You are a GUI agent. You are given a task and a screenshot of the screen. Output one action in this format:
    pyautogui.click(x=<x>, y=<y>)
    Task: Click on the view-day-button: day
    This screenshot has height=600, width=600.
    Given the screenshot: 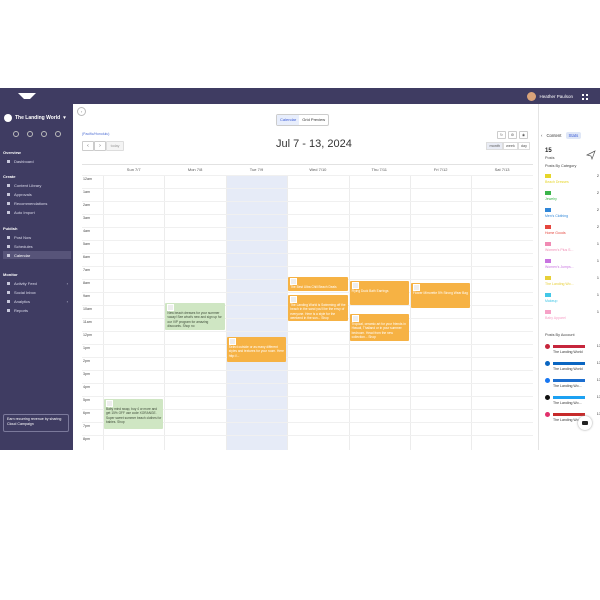 What is the action you would take?
    pyautogui.click(x=523, y=146)
    